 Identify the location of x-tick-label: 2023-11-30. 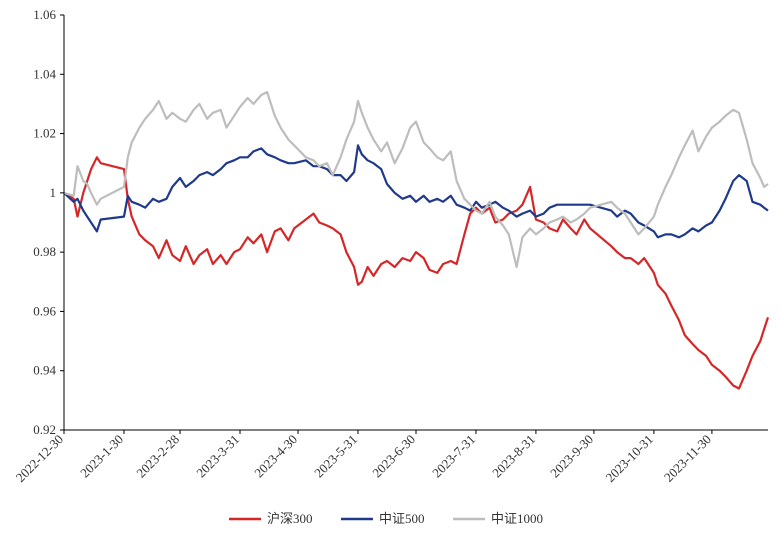
(687, 458).